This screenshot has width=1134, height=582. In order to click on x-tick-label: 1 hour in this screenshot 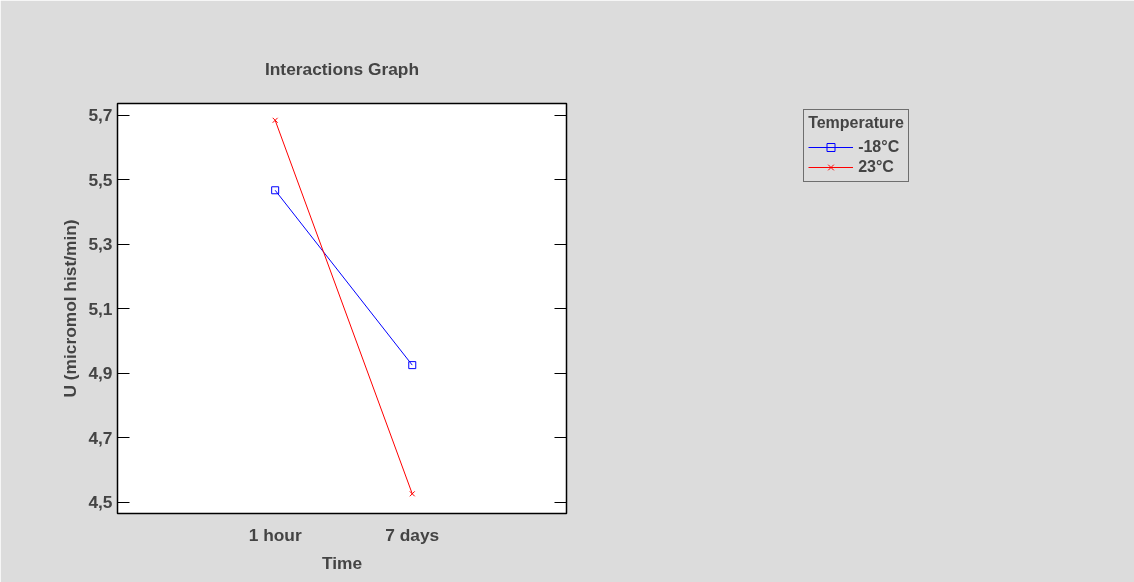, I will do `click(275, 534)`.